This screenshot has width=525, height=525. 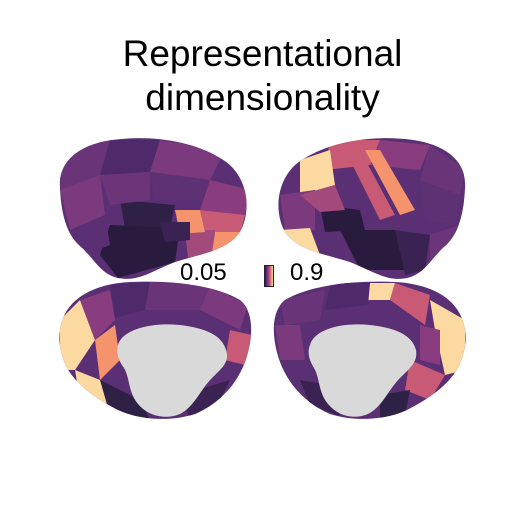 I want to click on figure-title-line1: Representational, so click(x=262, y=53).